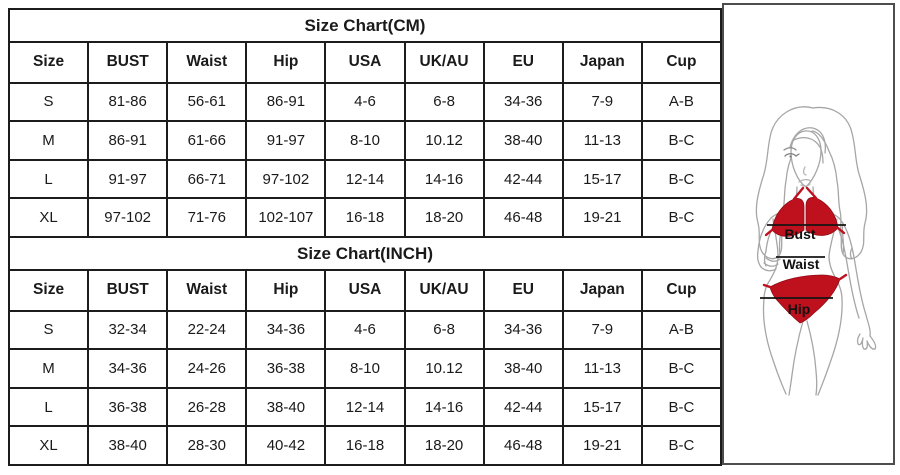  Describe the element at coordinates (48, 407) in the screenshot. I see `size-cell: L` at that location.